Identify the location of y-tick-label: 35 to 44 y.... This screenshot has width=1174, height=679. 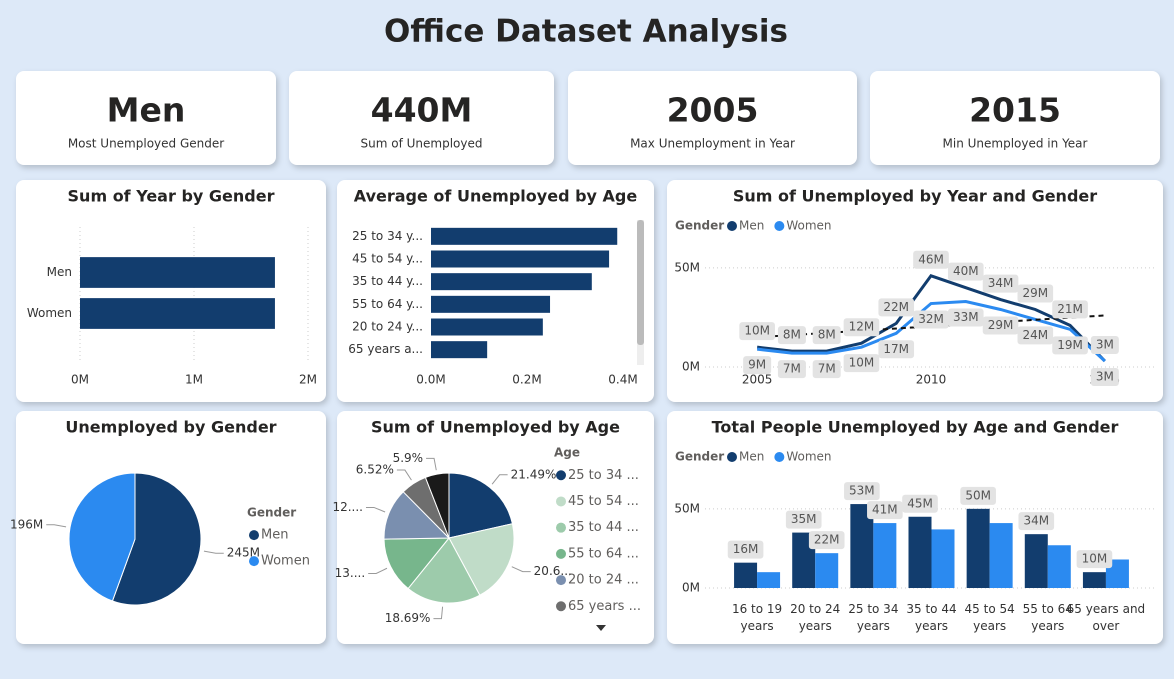
(387, 281).